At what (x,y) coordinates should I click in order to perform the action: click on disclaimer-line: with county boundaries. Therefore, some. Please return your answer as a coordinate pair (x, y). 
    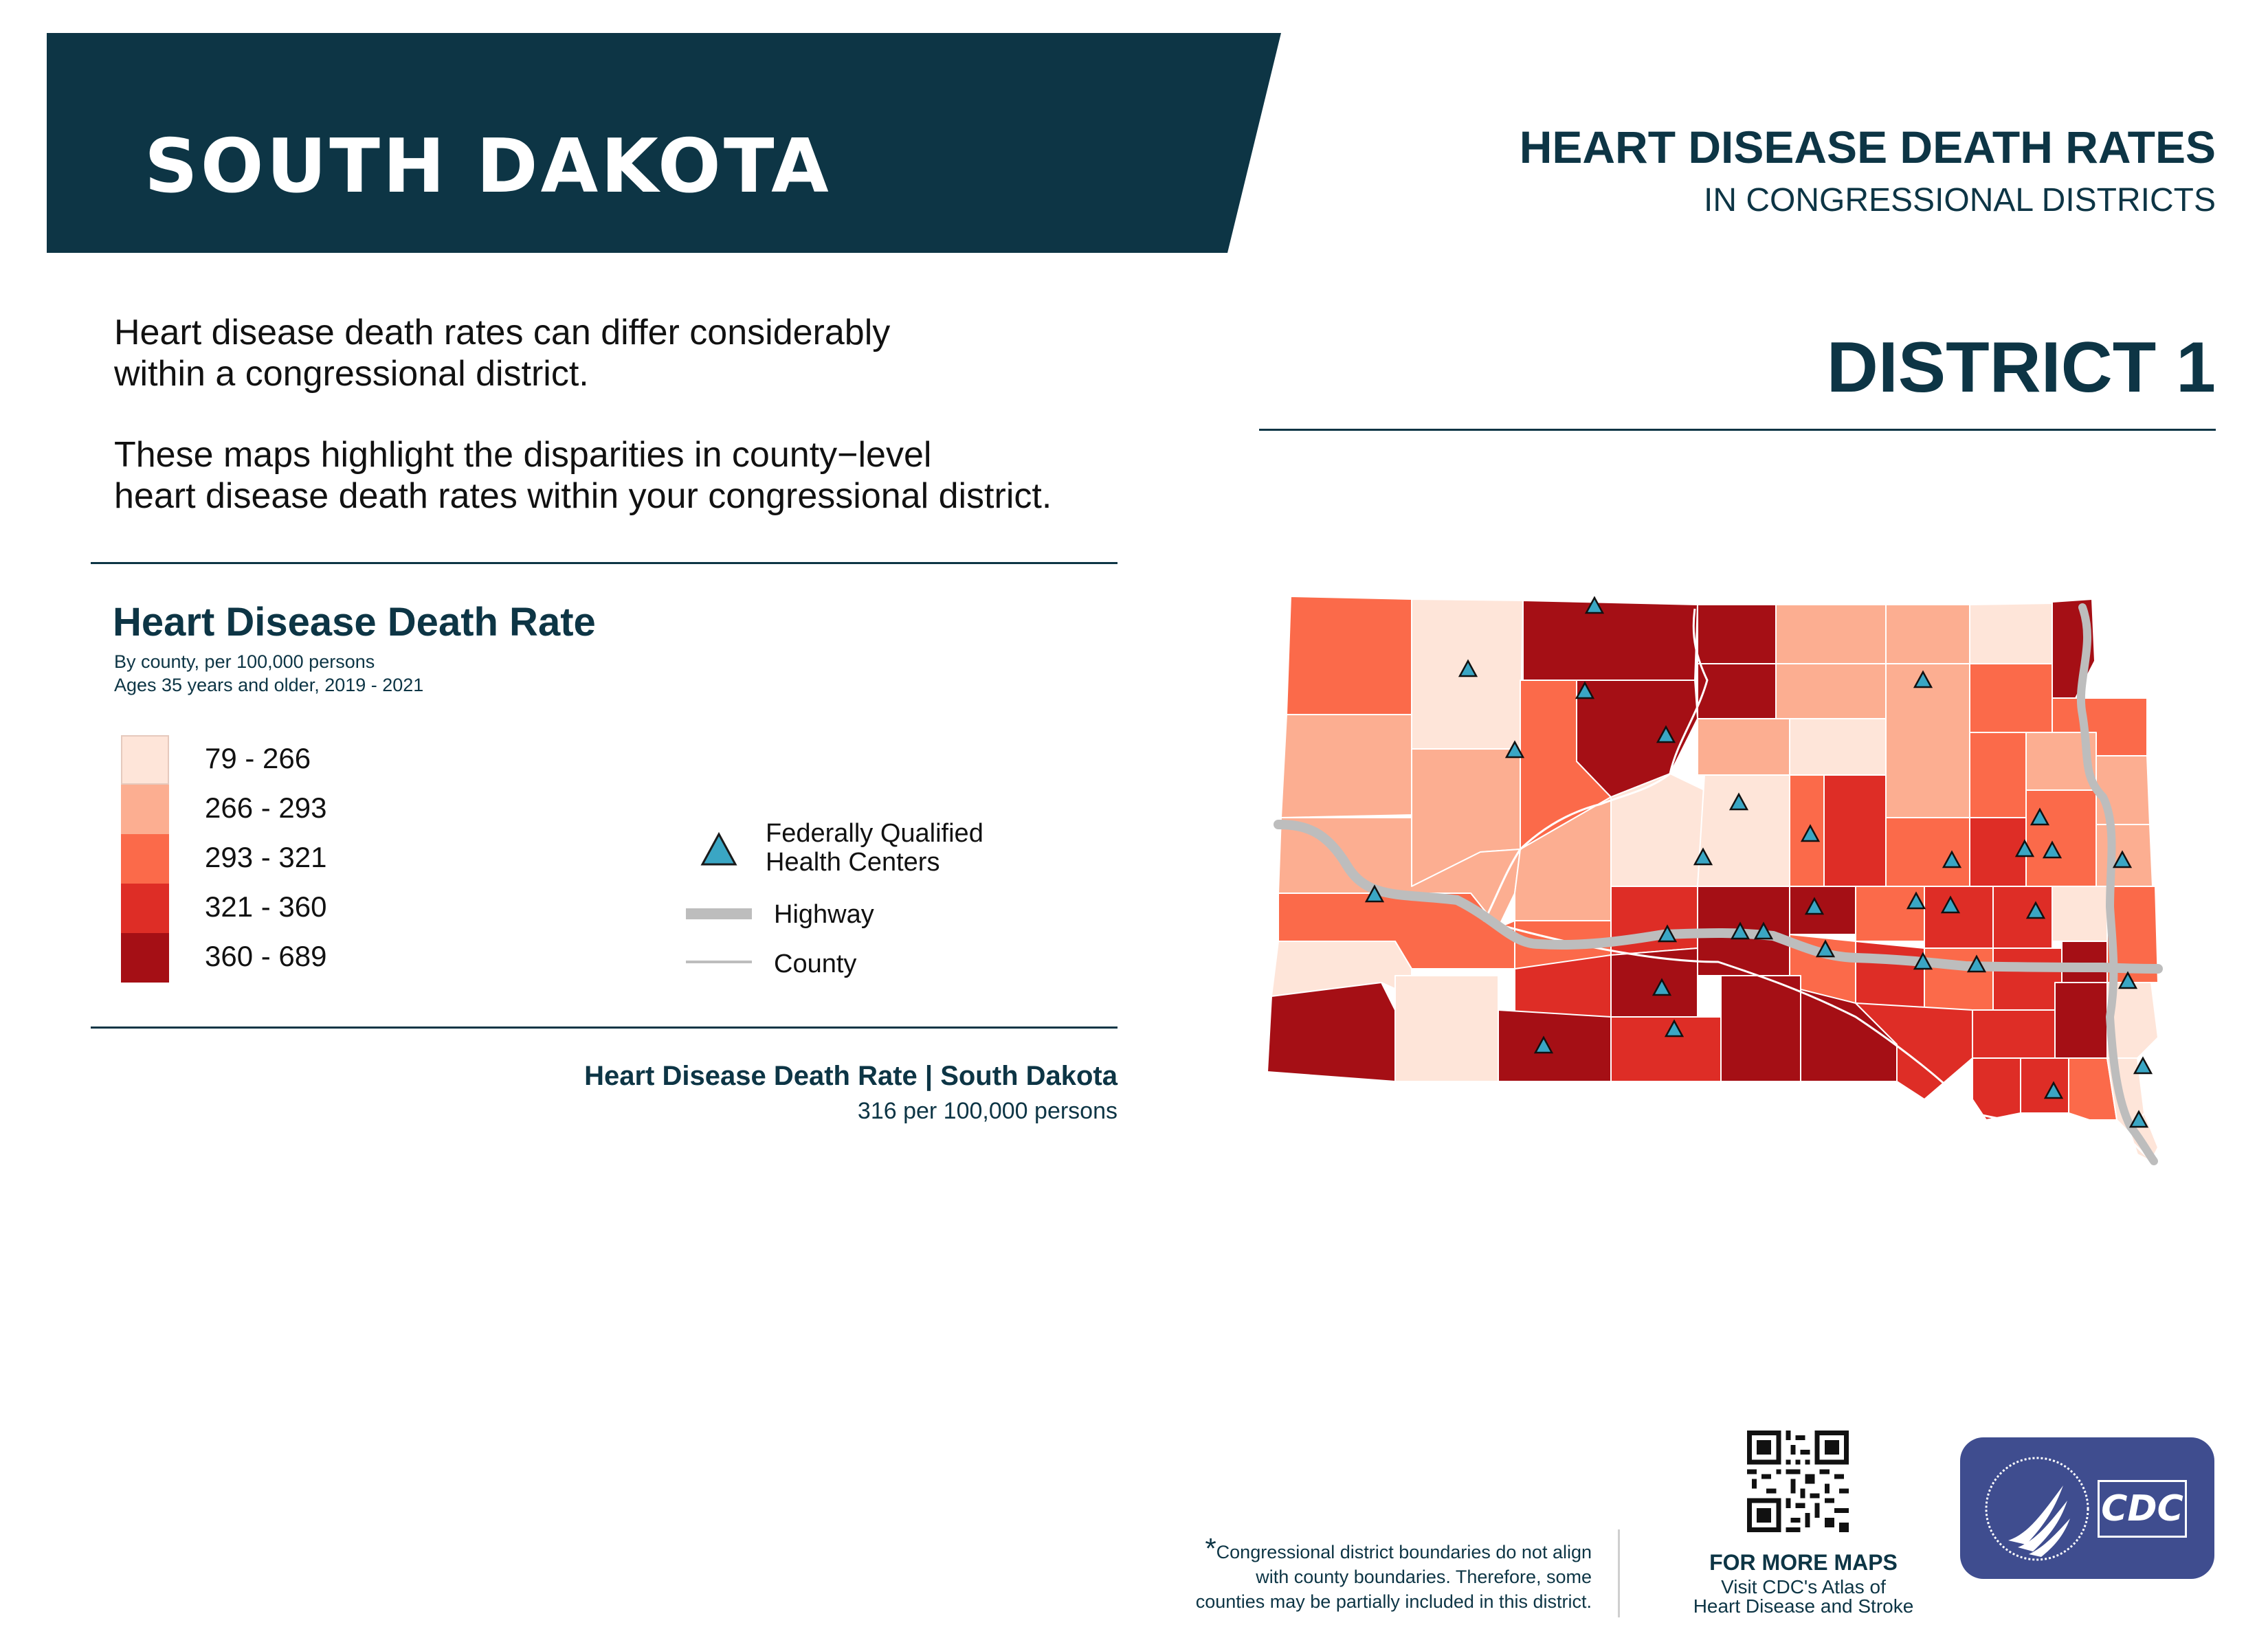
    Looking at the image, I should click on (1424, 1577).